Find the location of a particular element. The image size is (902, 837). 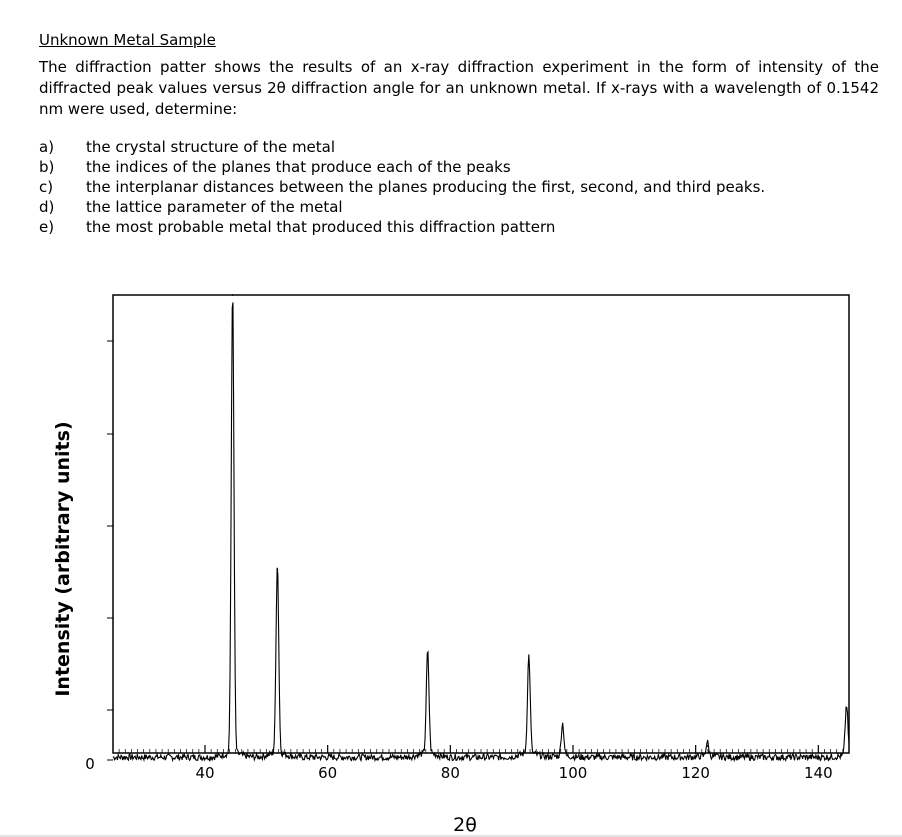

y-tick-label: 0 is located at coordinates (90, 764).